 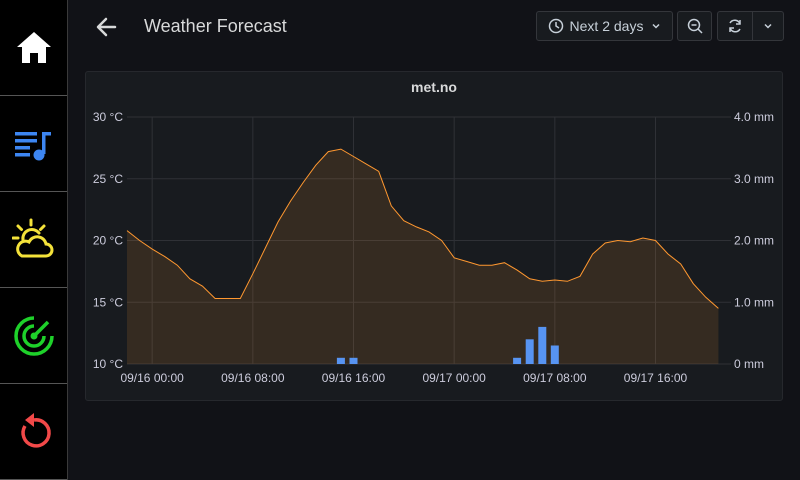 I want to click on playlist-icon, so click(x=32, y=145).